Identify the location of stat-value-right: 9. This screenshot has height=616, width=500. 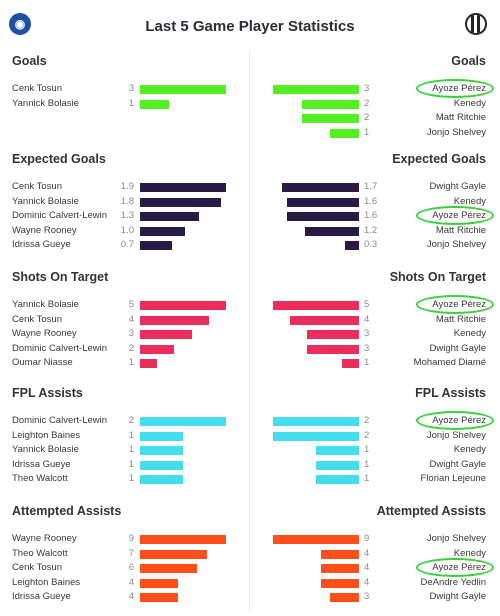
(367, 538).